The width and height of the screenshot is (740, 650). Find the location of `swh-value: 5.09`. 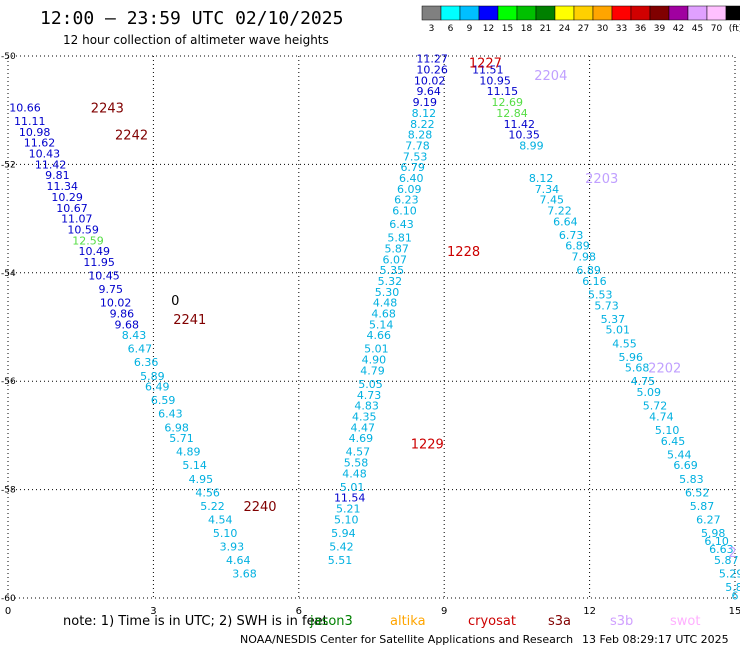

swh-value: 5.09 is located at coordinates (648, 392).